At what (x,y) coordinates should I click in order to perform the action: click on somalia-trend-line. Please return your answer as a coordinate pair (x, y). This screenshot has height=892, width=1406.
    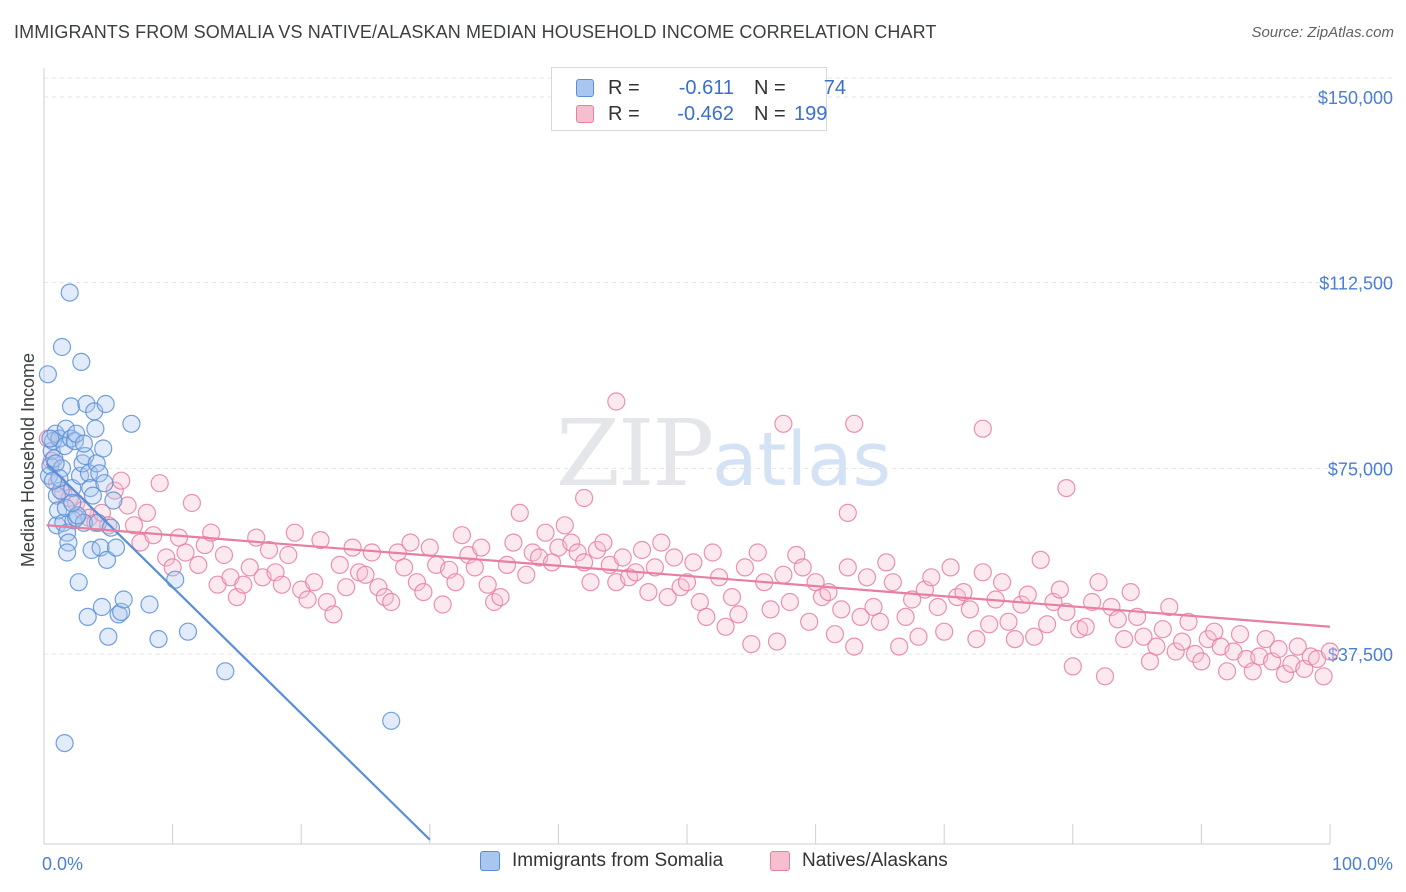
    Looking at the image, I should click on (238, 651).